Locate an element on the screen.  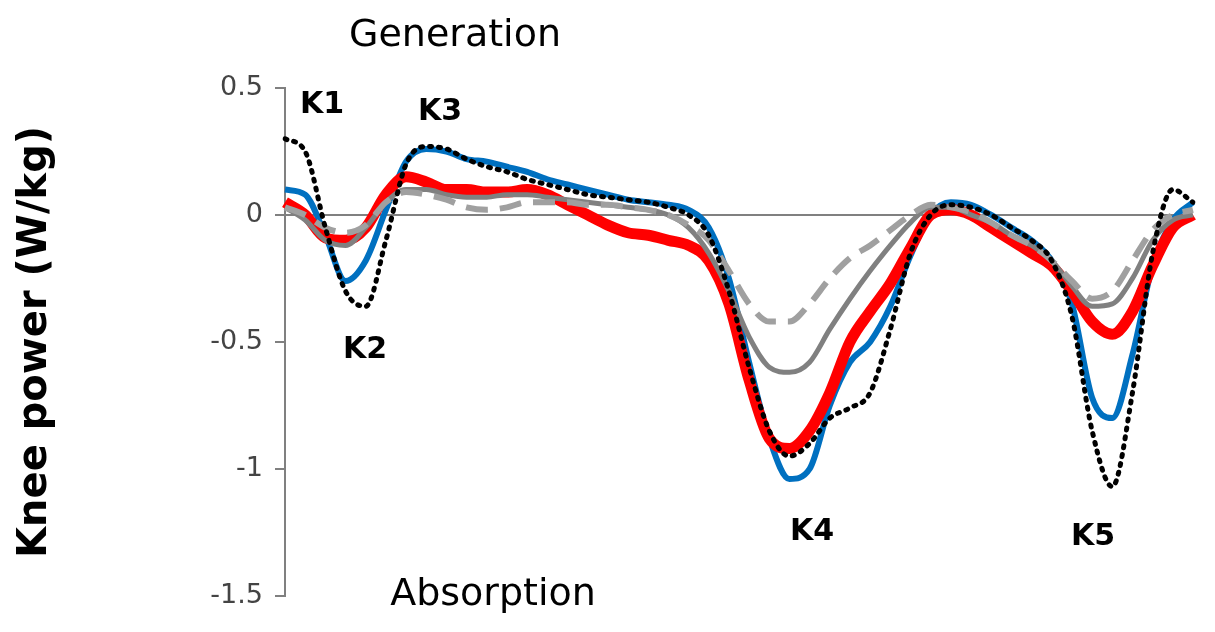
annotation: Absorption is located at coordinates (493, 591).